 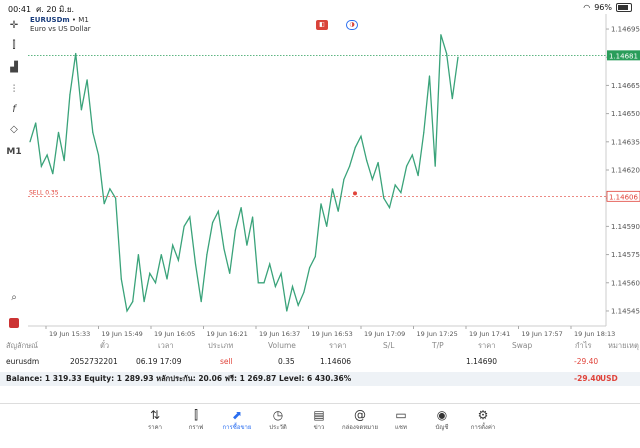 I want to click on price-tick-label: 1.14545, so click(x=625, y=311).